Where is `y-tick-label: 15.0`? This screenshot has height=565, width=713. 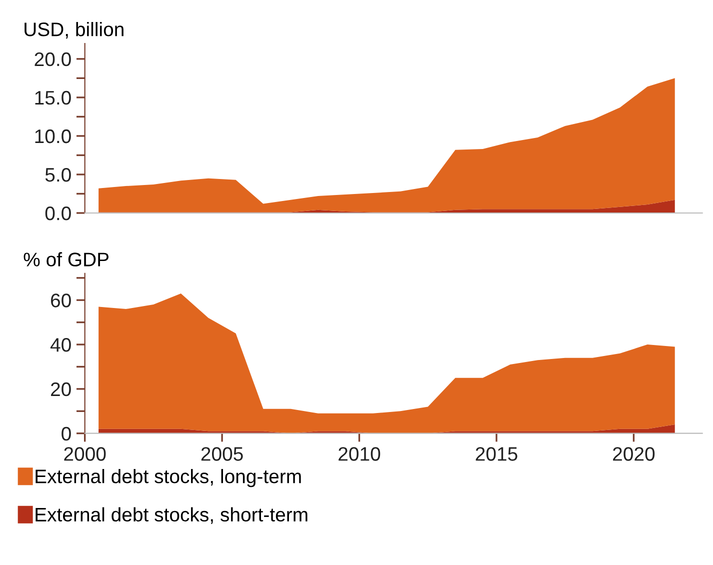 y-tick-label: 15.0 is located at coordinates (53, 97).